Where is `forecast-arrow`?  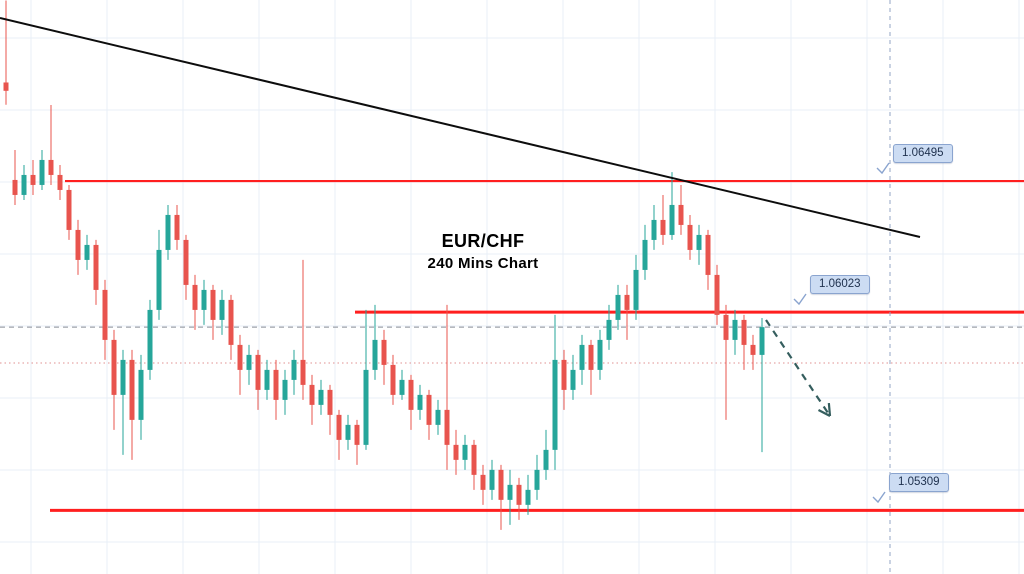 forecast-arrow is located at coordinates (798, 368).